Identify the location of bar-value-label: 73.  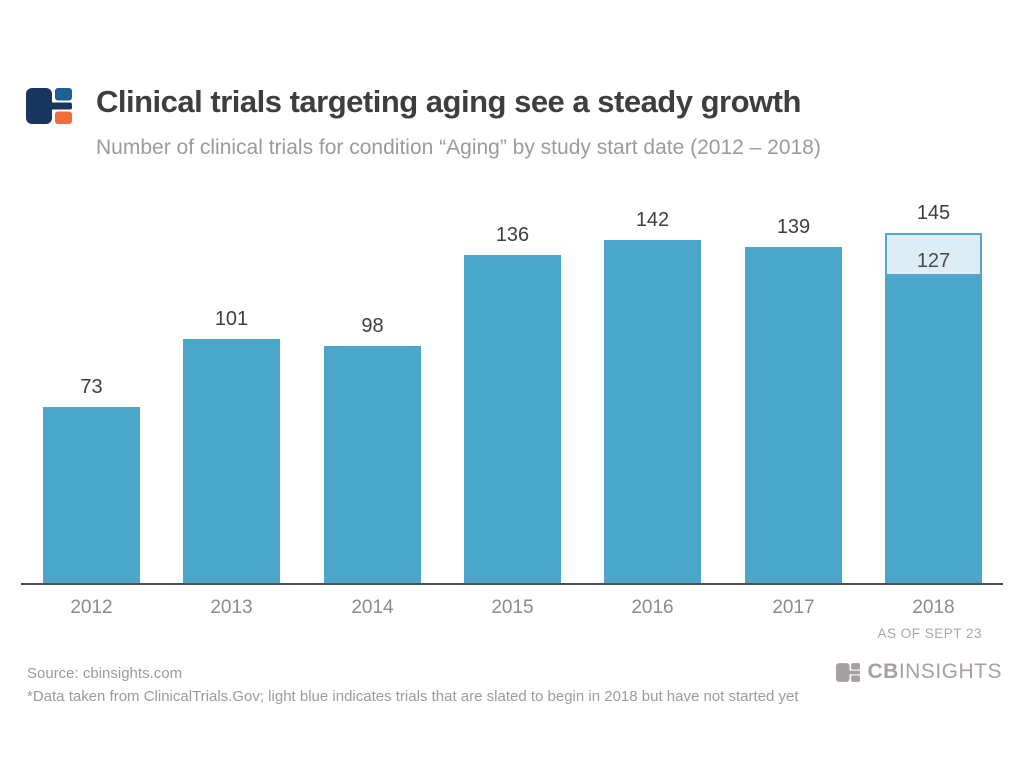
(91, 387).